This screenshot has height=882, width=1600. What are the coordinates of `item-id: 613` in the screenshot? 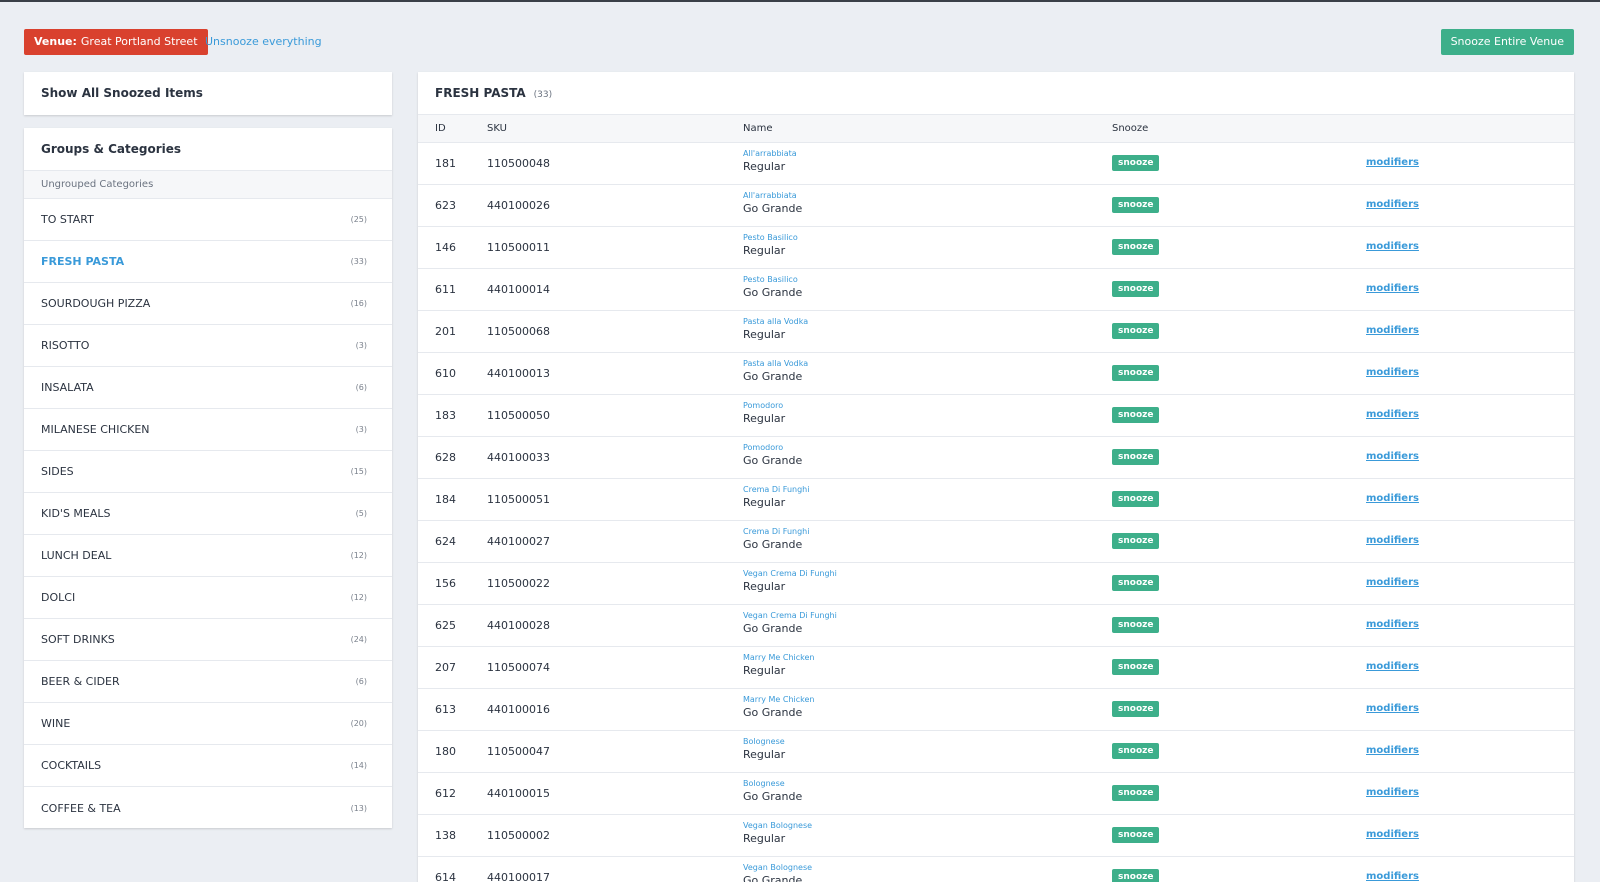 It's located at (445, 709).